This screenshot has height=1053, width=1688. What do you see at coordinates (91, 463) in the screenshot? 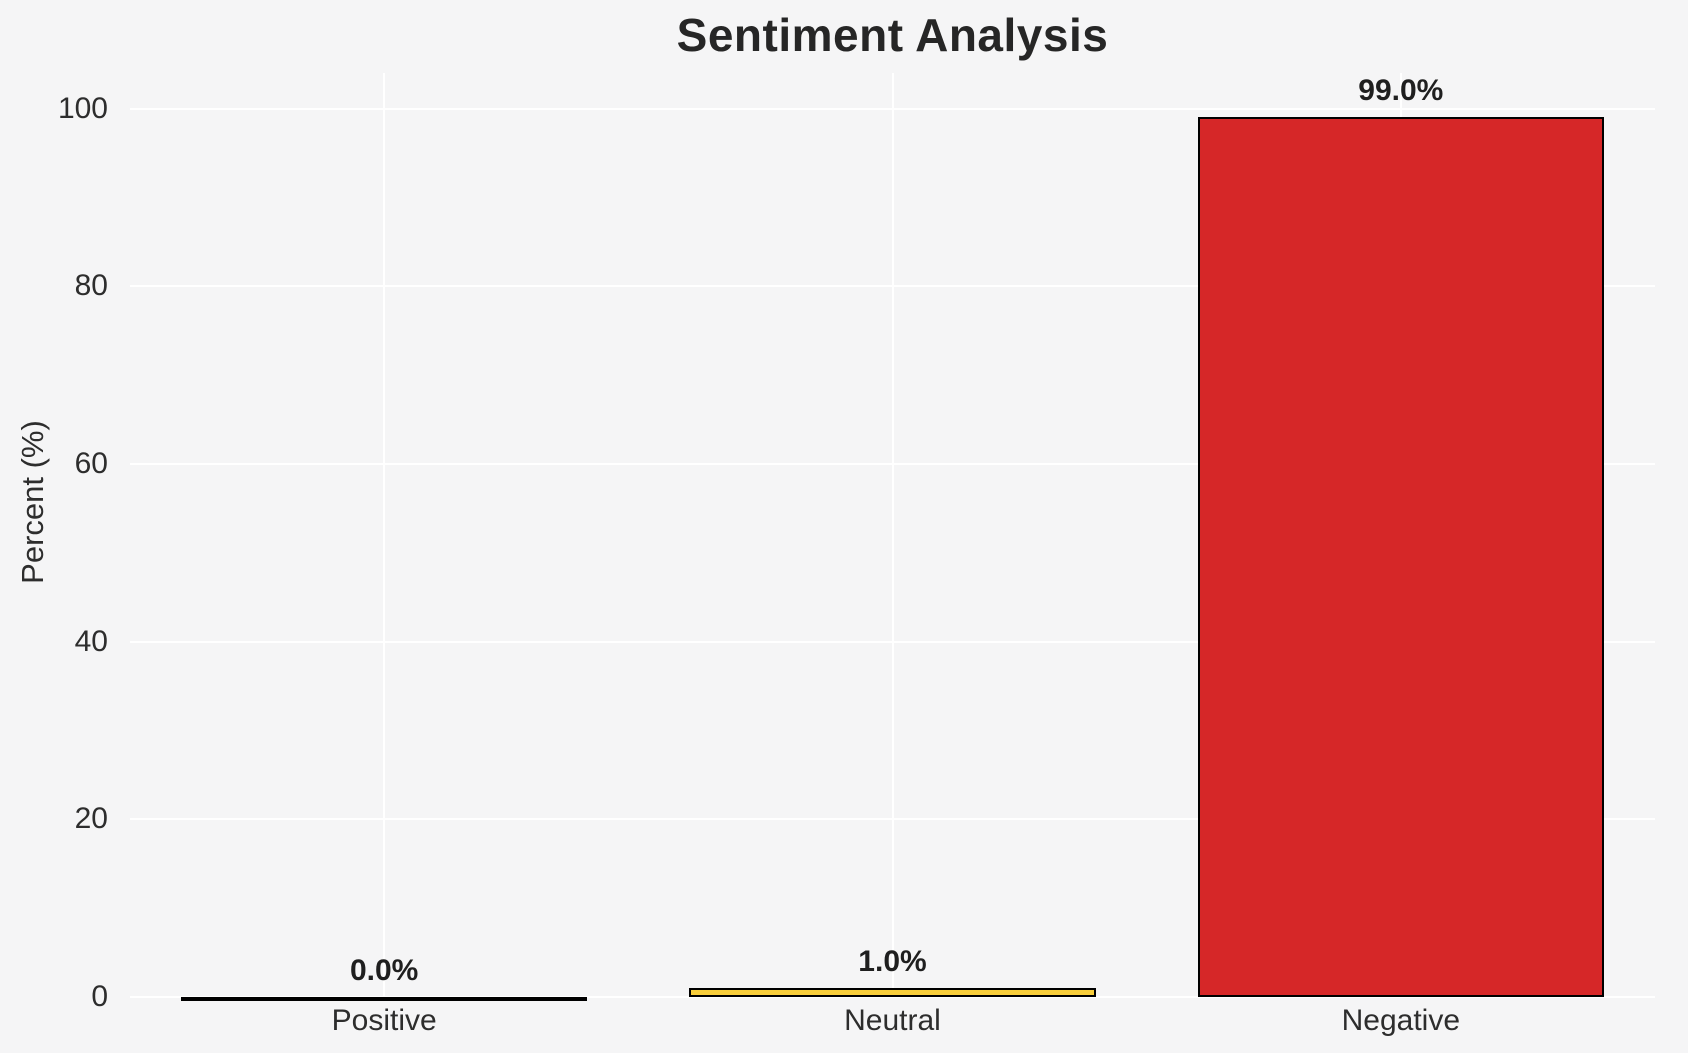
I see `y-tick-label: 60` at bounding box center [91, 463].